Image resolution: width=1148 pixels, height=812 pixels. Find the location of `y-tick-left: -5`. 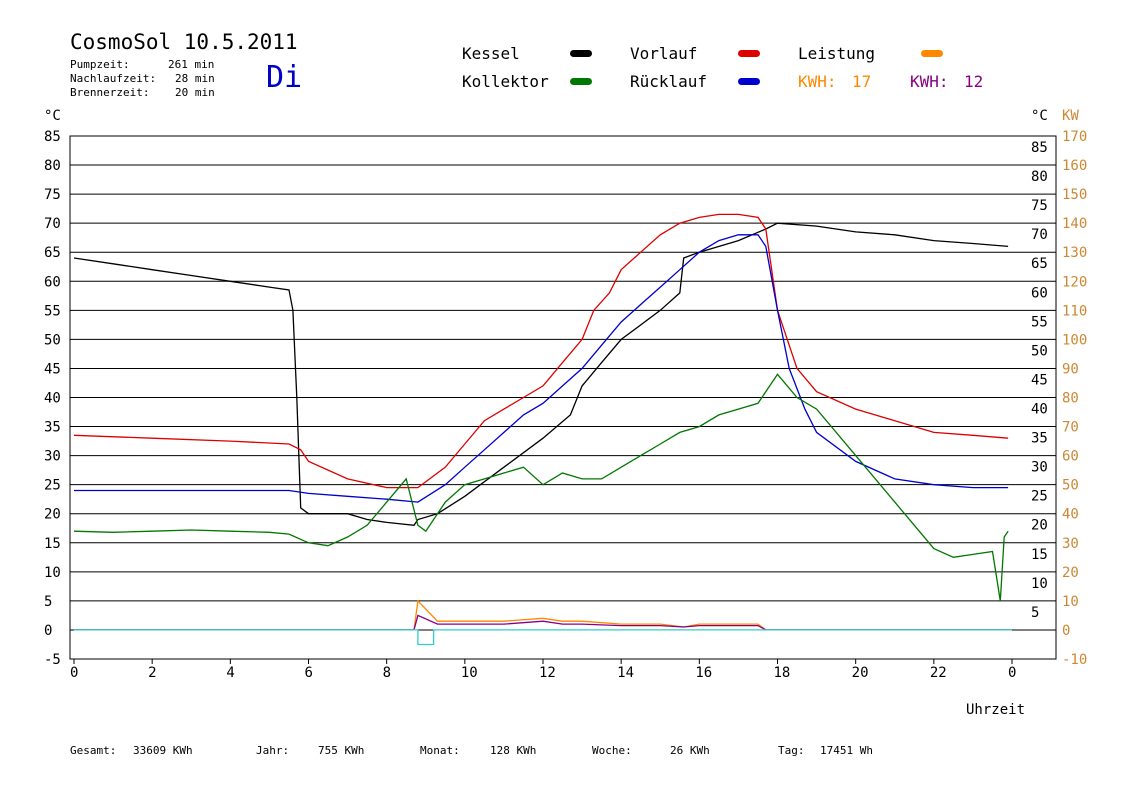

y-tick-left: -5 is located at coordinates (52, 660).